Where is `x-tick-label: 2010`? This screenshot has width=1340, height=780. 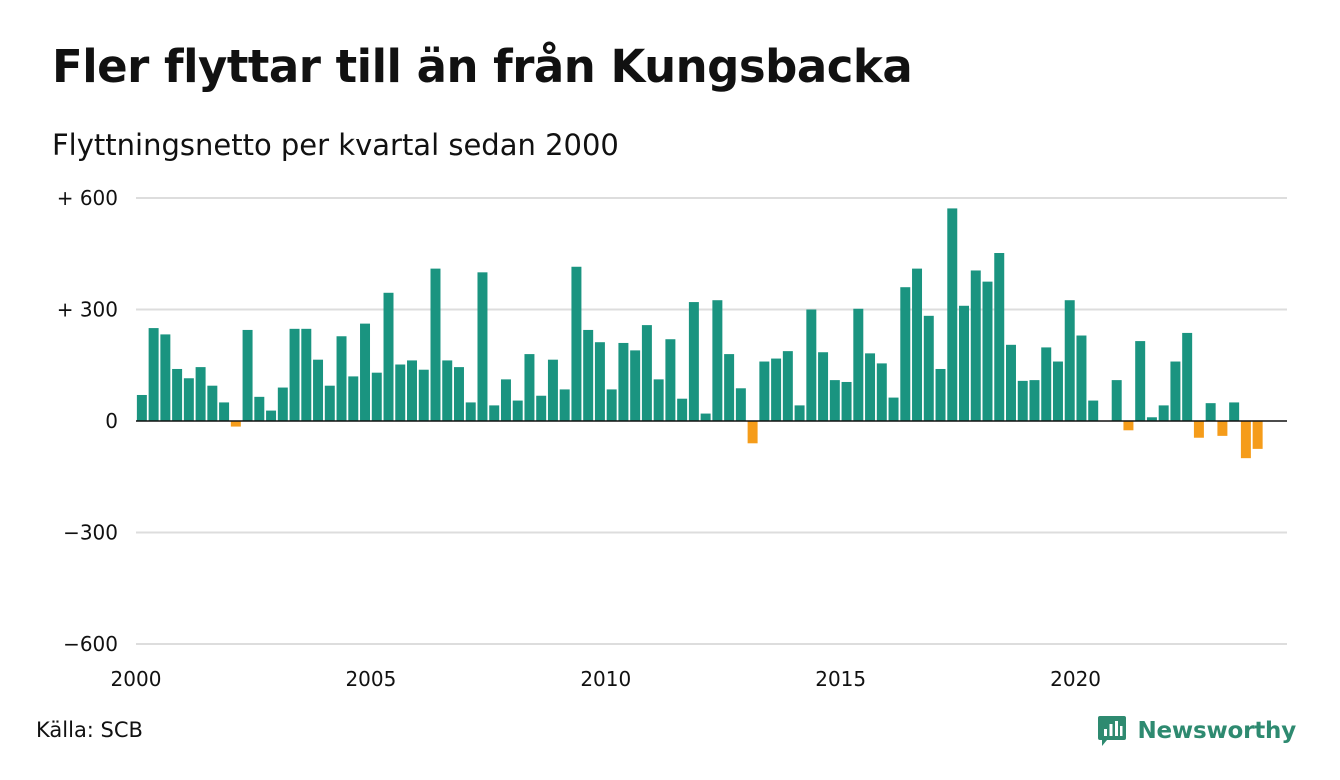 x-tick-label: 2010 is located at coordinates (605, 679).